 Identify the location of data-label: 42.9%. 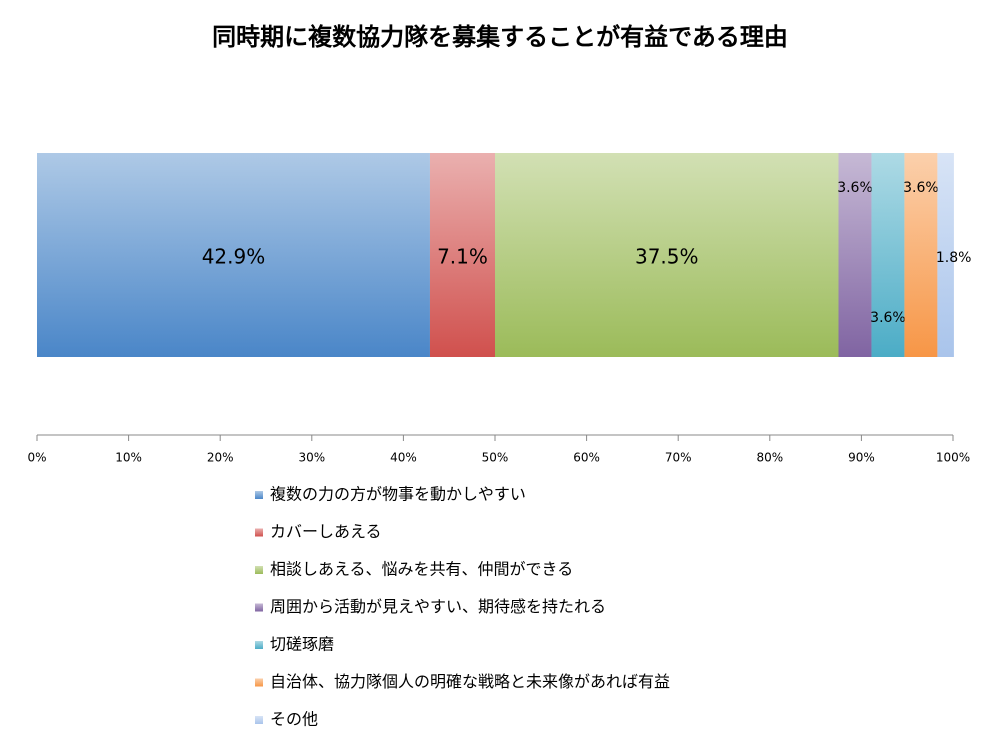
(234, 257).